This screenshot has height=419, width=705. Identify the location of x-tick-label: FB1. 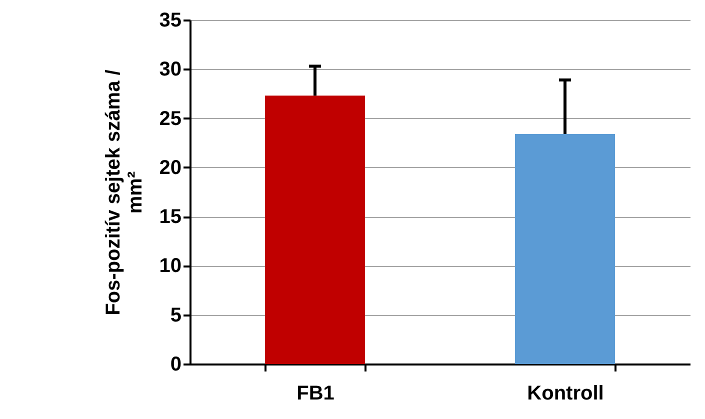
(315, 393).